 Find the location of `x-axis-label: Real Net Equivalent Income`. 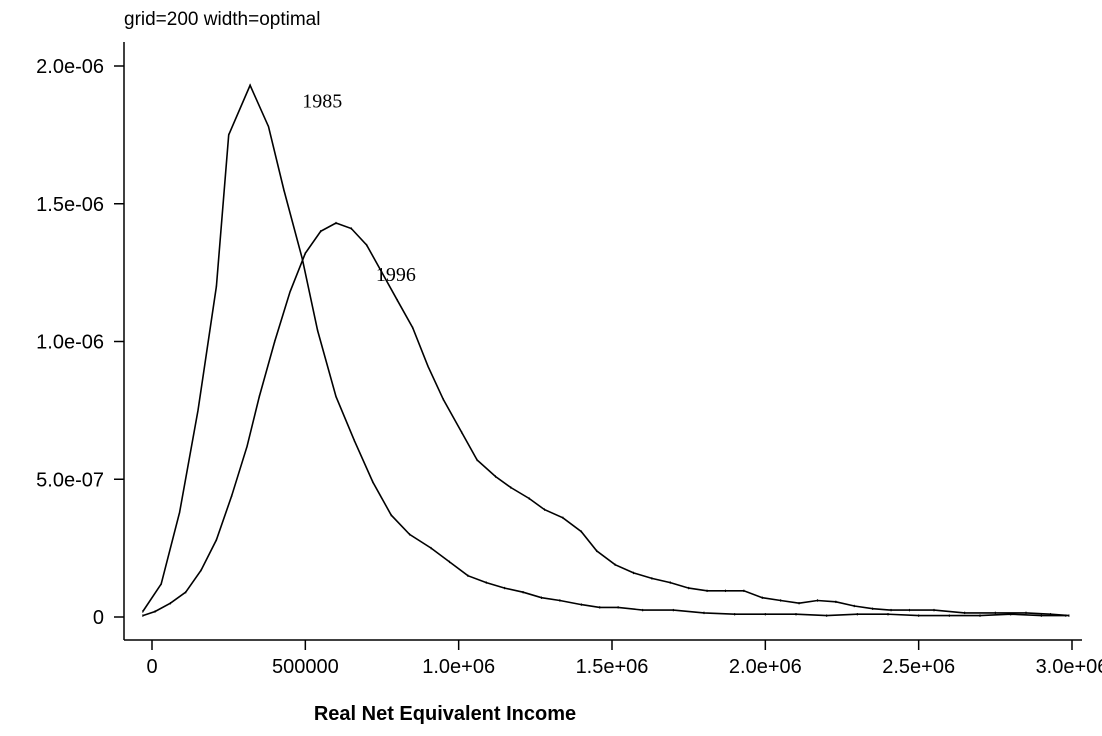

x-axis-label: Real Net Equivalent Income is located at coordinates (445, 714).